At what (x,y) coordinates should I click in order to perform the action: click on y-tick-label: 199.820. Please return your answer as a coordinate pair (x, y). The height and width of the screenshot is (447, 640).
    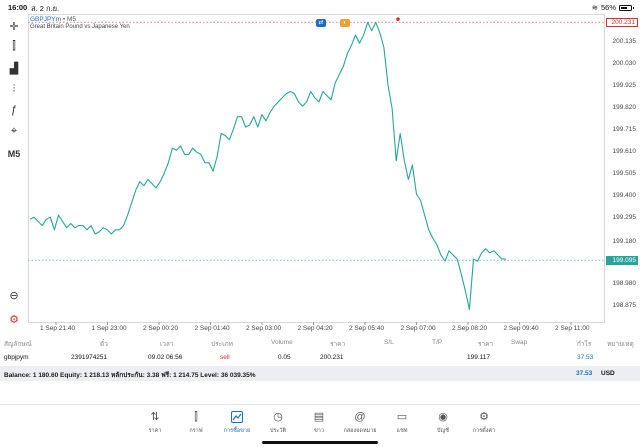
    Looking at the image, I should click on (624, 108).